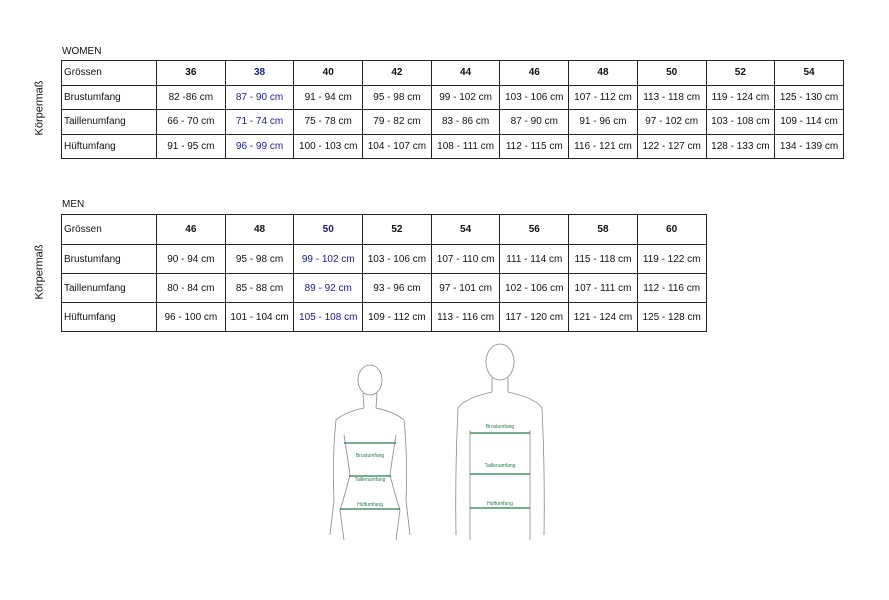 The width and height of the screenshot is (889, 600). Describe the element at coordinates (740, 97) in the screenshot. I see `table-cell: 119 - 124 cm` at that location.